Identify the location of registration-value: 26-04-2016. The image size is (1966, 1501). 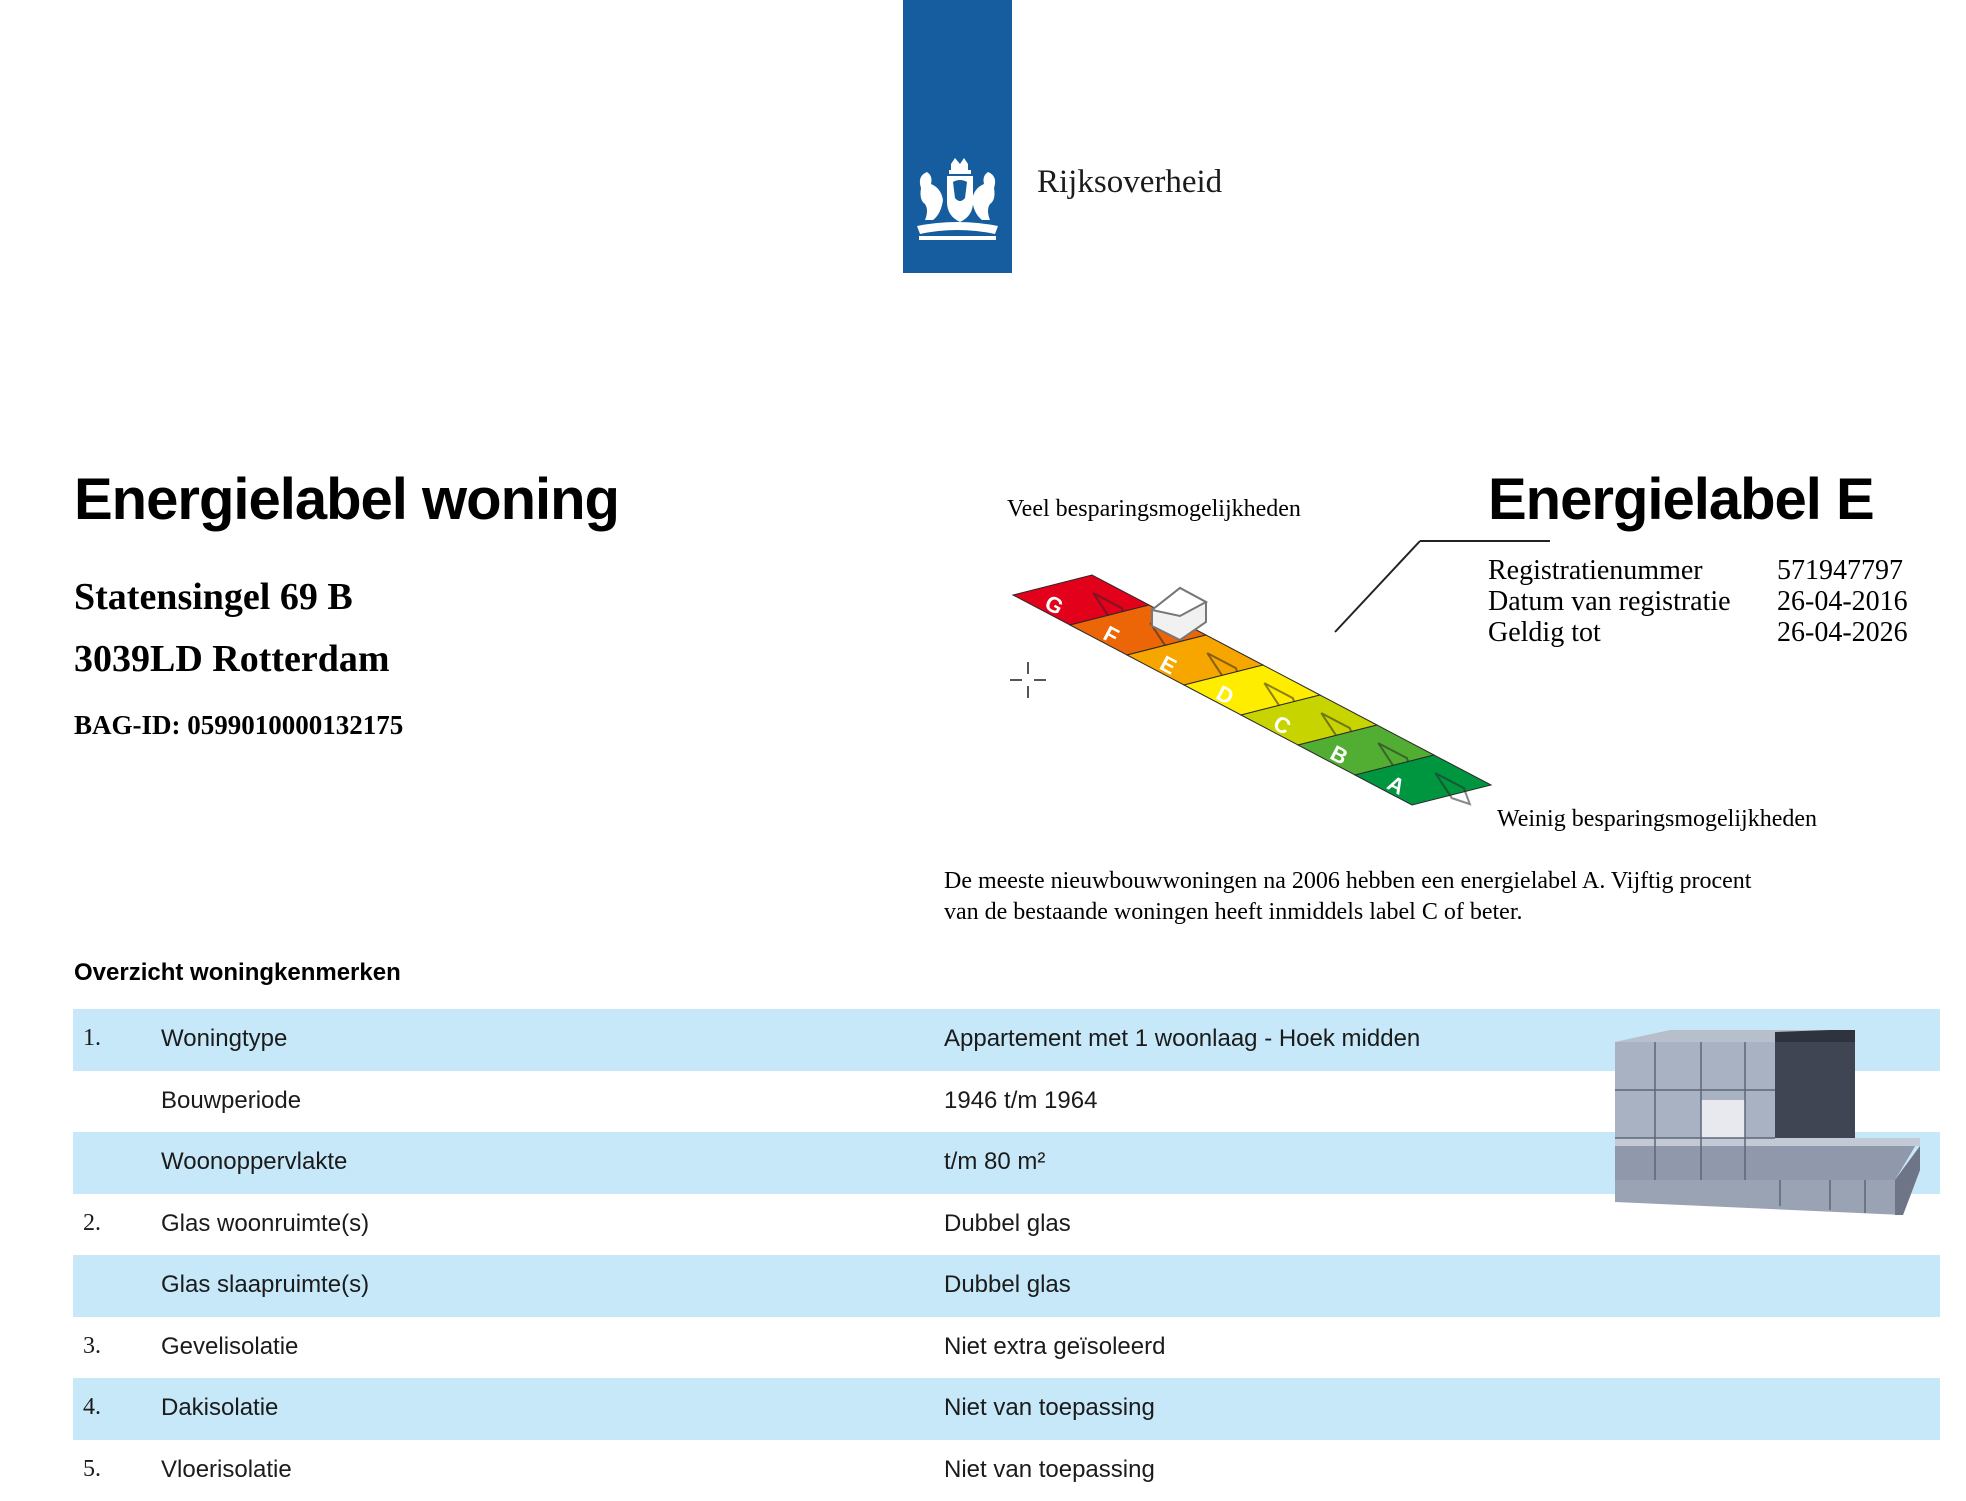
(1842, 601).